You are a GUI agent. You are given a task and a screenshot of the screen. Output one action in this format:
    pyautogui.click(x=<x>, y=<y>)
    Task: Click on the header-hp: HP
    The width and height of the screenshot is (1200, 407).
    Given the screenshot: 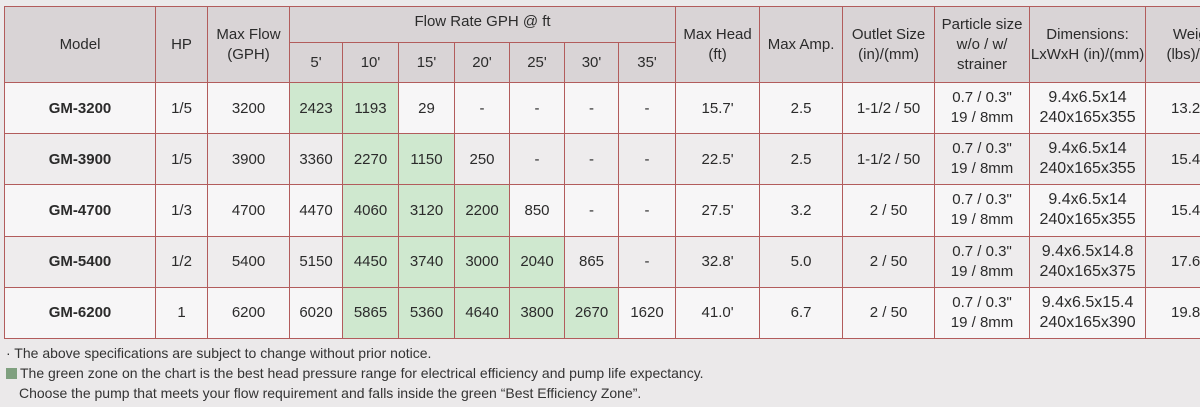 What is the action you would take?
    pyautogui.click(x=181, y=44)
    